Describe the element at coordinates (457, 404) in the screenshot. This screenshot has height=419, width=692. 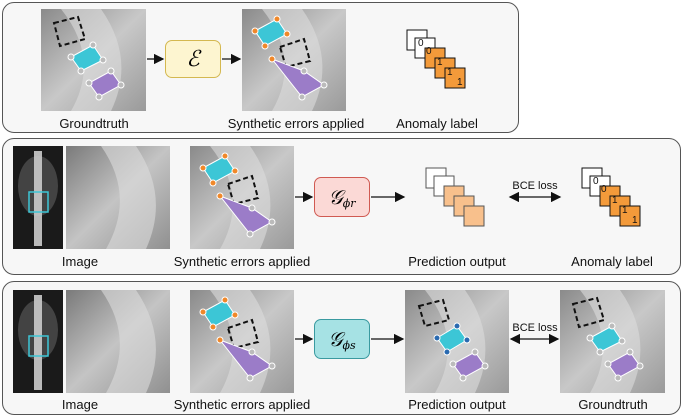
I see `label-prediction-3: Prediction output` at that location.